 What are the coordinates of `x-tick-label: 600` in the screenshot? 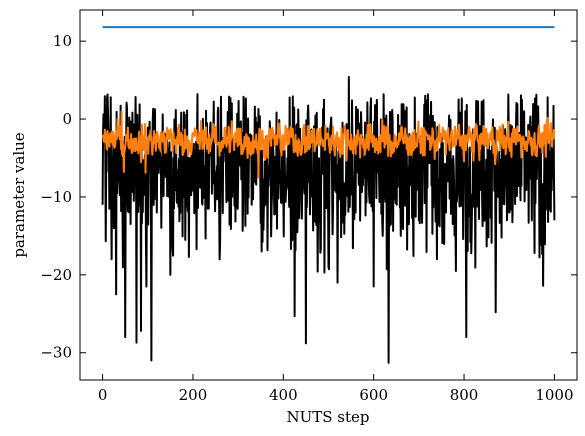 It's located at (373, 395).